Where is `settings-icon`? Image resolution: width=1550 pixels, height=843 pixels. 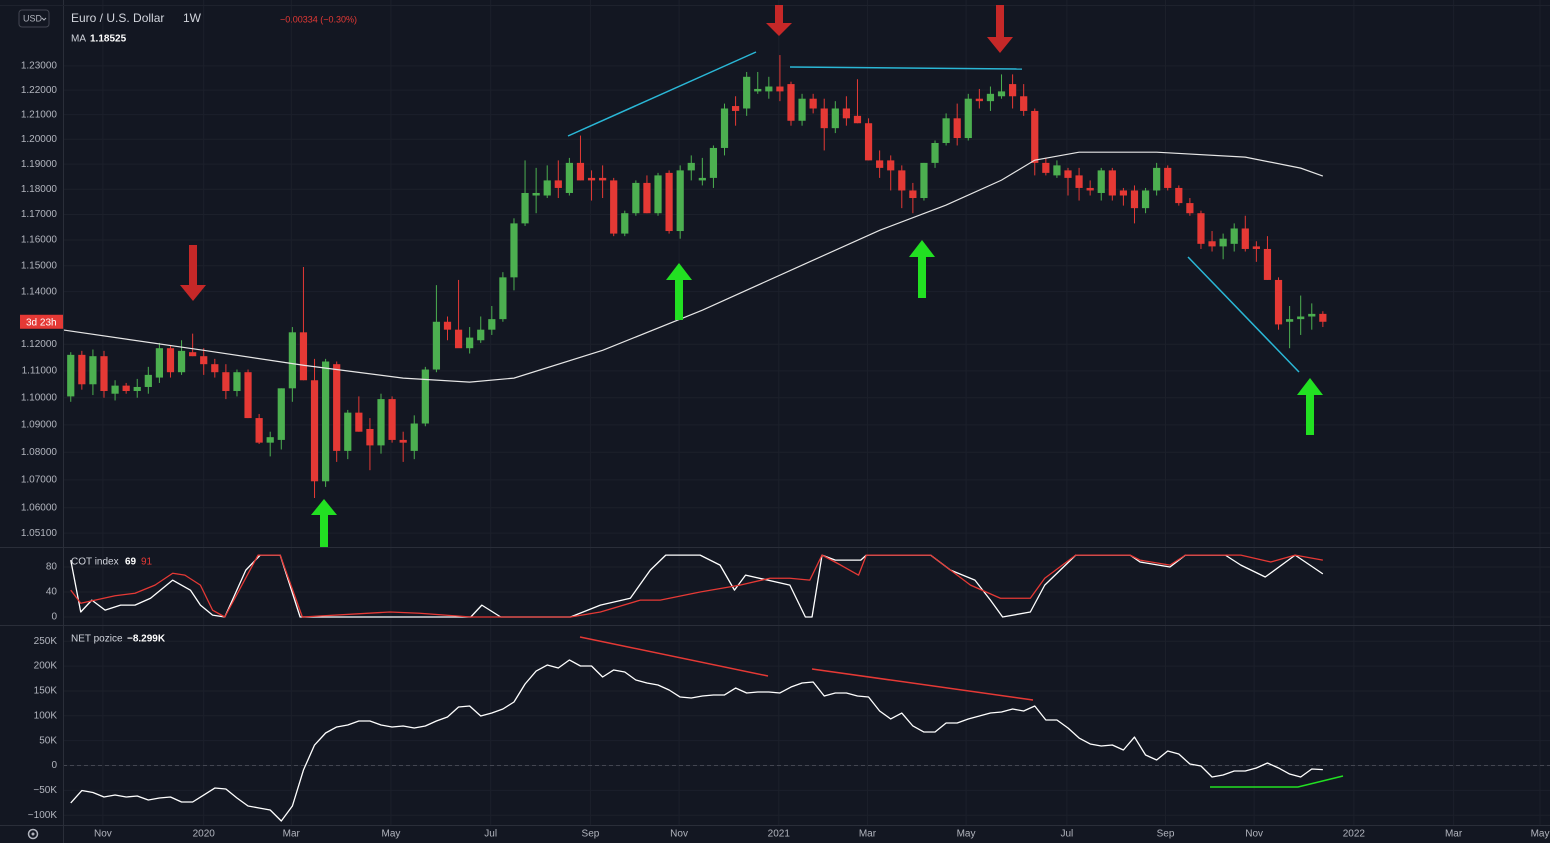
settings-icon is located at coordinates (33, 834).